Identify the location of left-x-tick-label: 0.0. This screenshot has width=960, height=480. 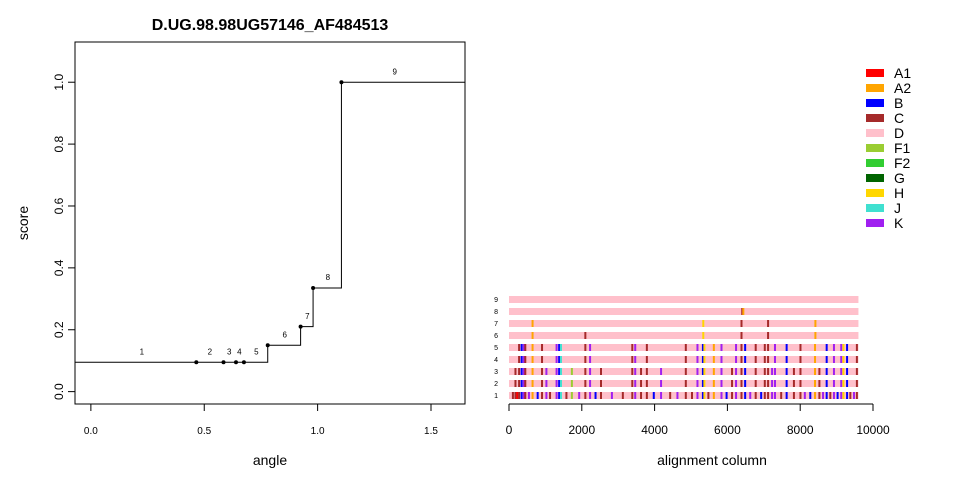
(91, 431).